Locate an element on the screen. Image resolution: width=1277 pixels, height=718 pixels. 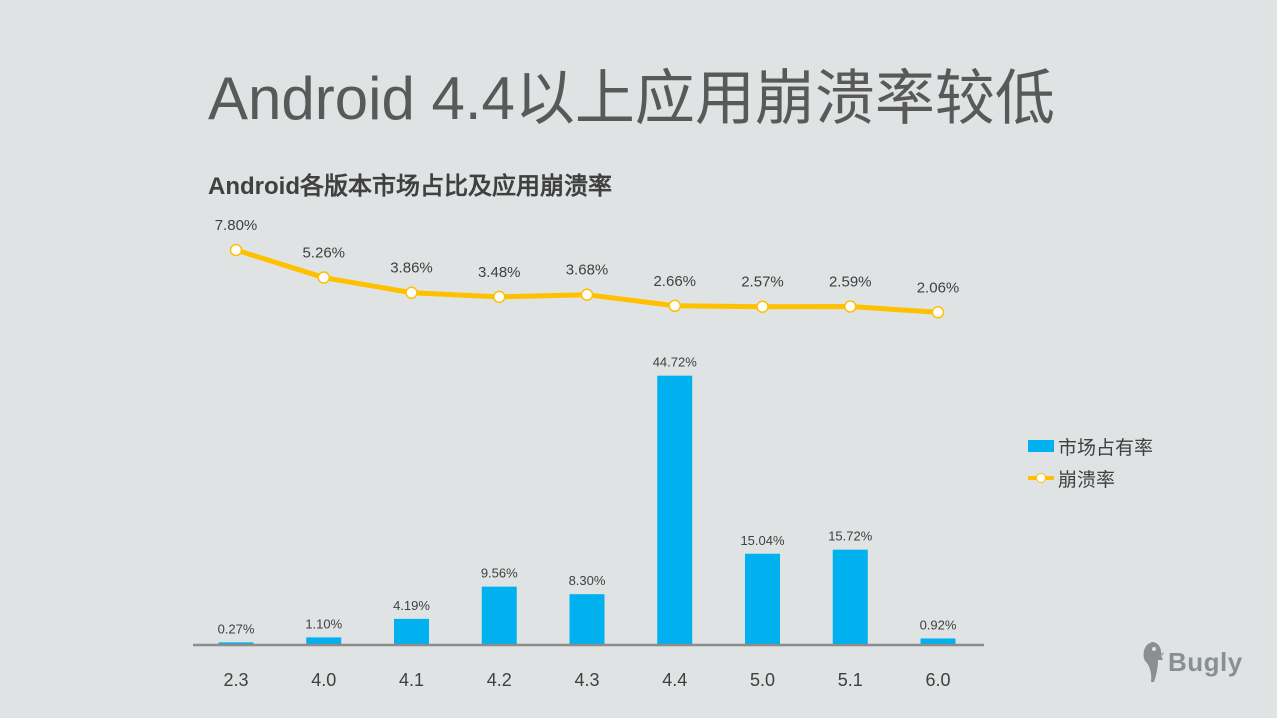
bugly-logo: Bugly is located at coordinates (1191, 662).